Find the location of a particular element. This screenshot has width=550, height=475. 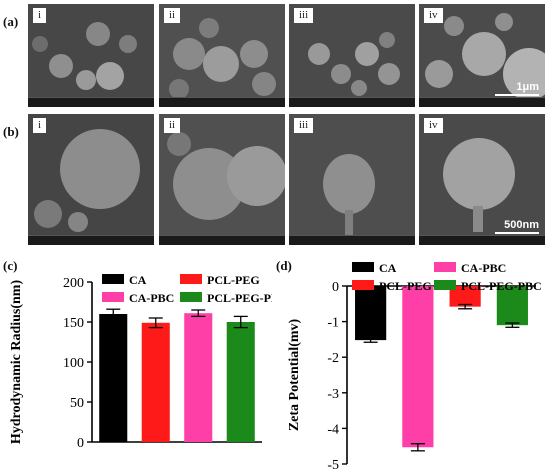

sem-image-a-i: i is located at coordinates (91, 55).